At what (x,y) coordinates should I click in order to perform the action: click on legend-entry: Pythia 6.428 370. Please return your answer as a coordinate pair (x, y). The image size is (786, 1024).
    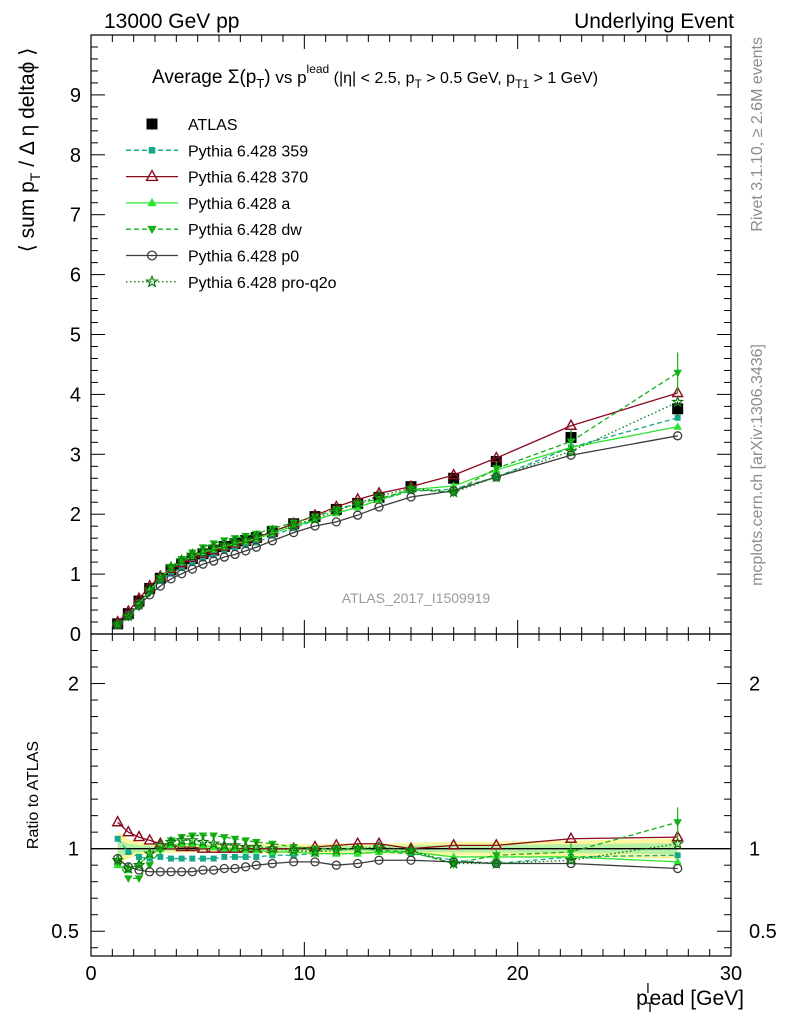
    Looking at the image, I should click on (217, 178).